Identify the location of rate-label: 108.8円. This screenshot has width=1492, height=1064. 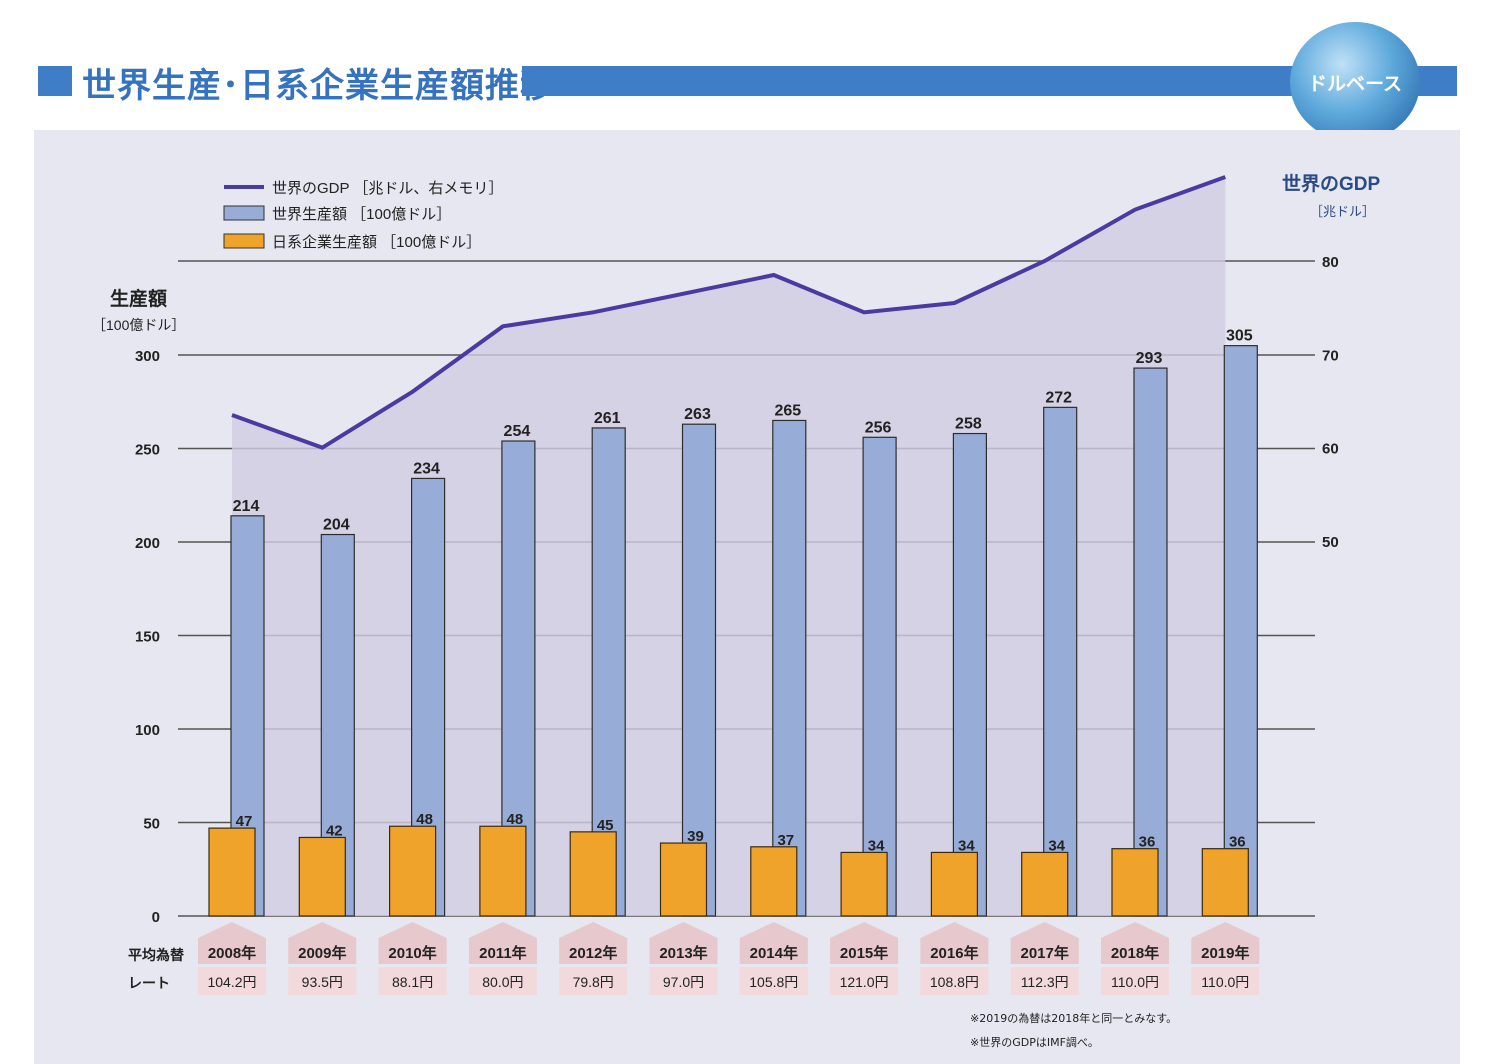
(954, 982).